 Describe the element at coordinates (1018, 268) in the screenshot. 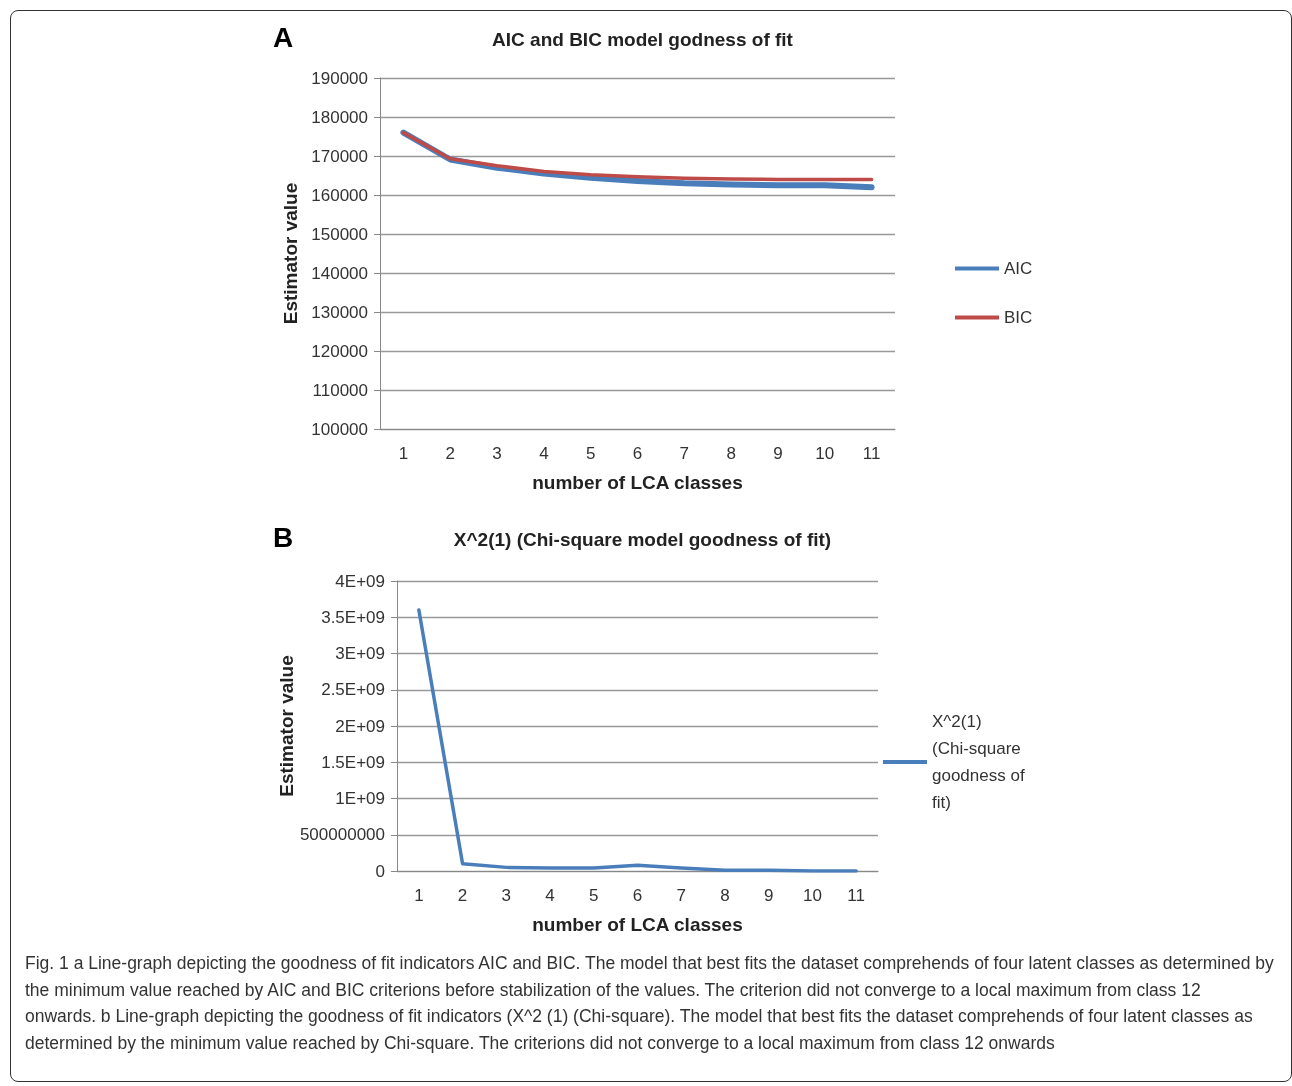

I see `legend-label: AIC` at that location.